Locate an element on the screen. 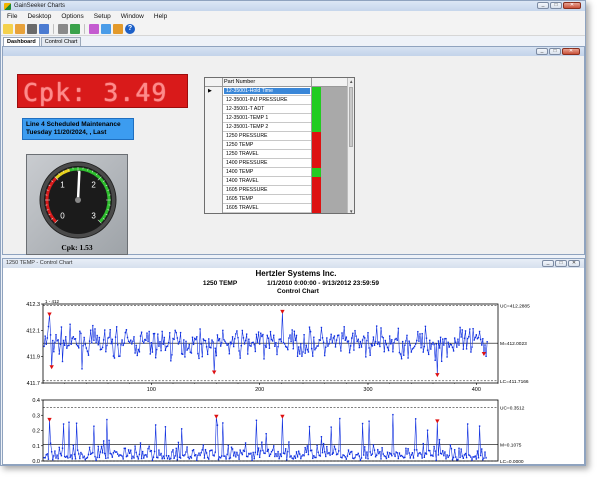  grid-row: 1250 TRAVEL is located at coordinates (263, 154).